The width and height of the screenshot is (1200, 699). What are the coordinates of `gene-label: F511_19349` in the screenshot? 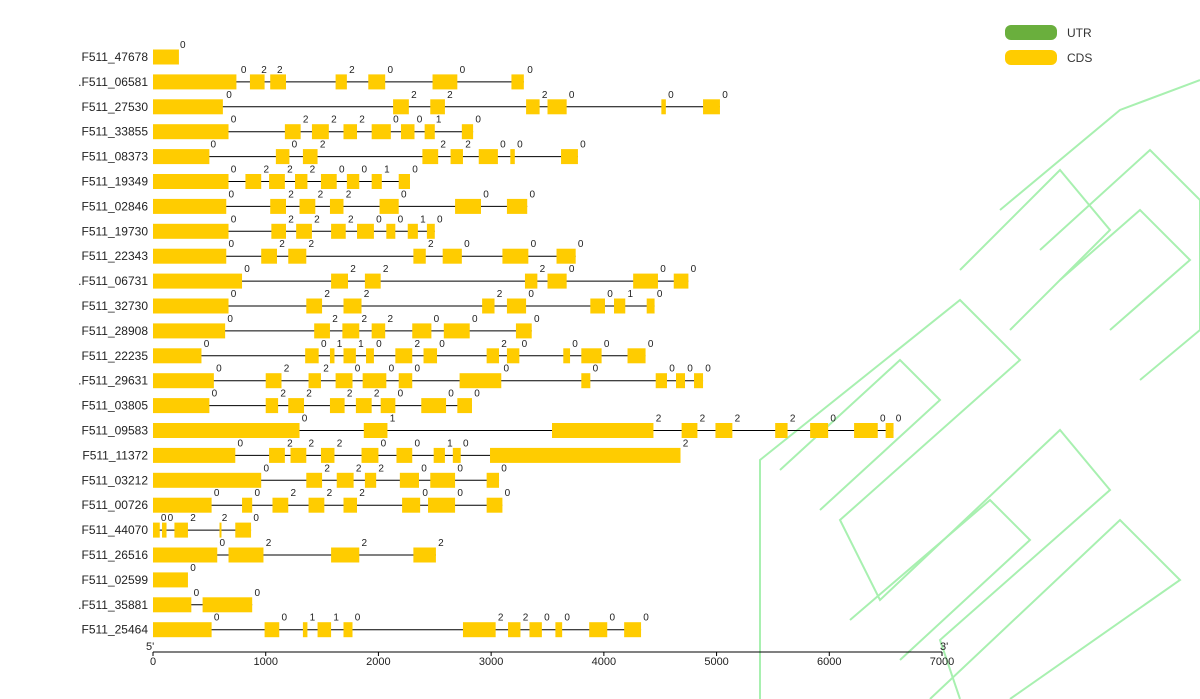 It's located at (114, 182).